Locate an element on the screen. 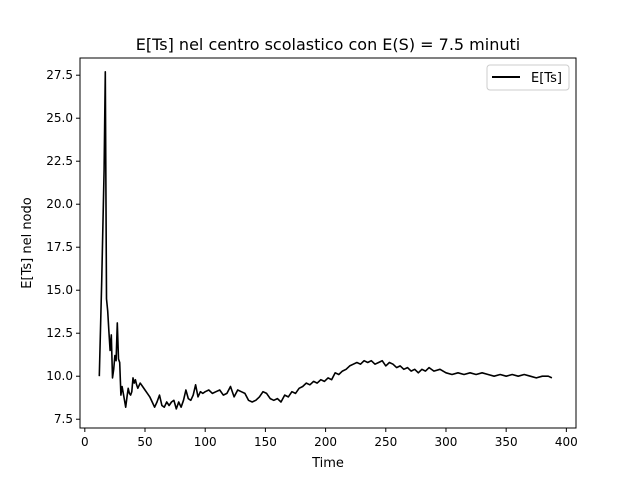  x-tick-label: 150 is located at coordinates (265, 442).